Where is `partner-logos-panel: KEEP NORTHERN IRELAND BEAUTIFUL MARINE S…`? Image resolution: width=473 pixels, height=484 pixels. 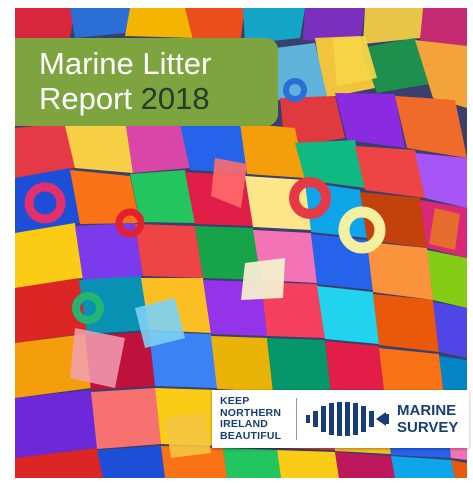
partner-logos-panel: KEEP NORTHERN IRELAND BEAUTIFUL MARINE S… is located at coordinates (340, 419).